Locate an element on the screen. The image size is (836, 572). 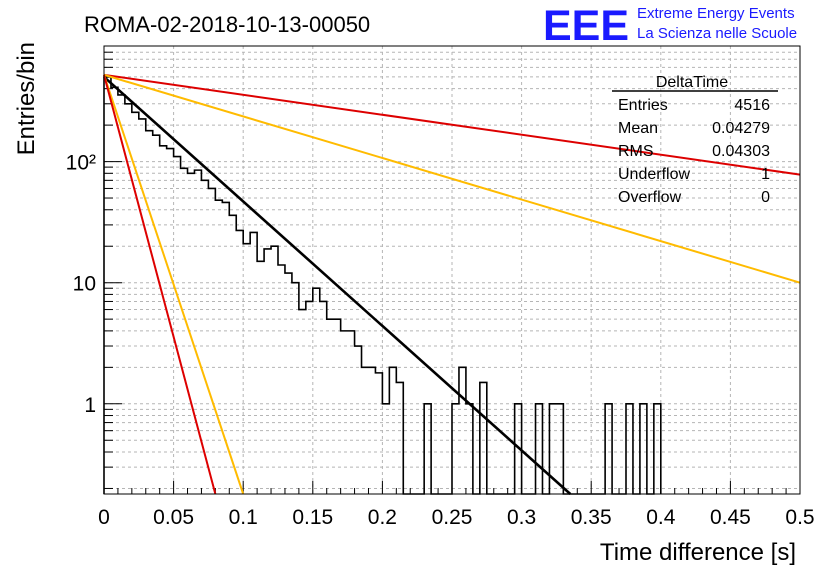
y-tick-labels: 1 10 10² is located at coordinates (81, 284).